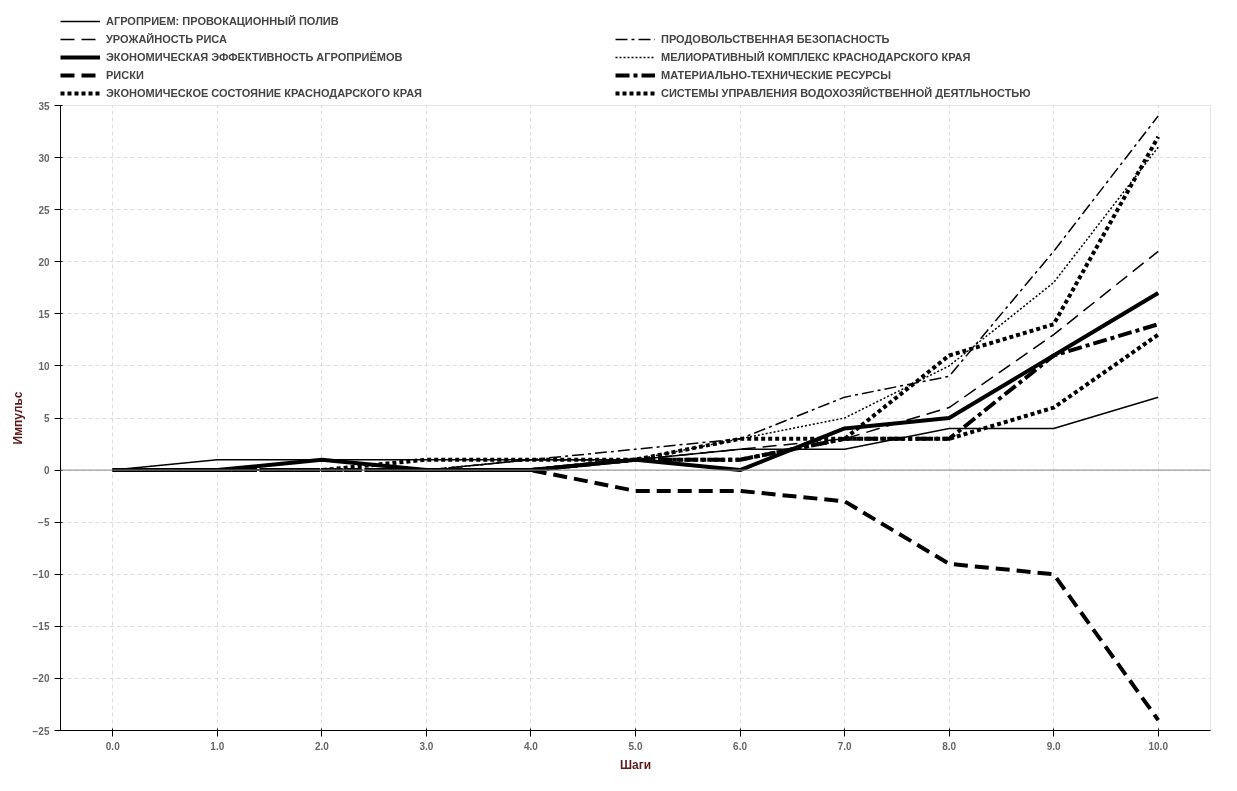  Describe the element at coordinates (44, 523) in the screenshot. I see `y-tick-label: −5` at that location.